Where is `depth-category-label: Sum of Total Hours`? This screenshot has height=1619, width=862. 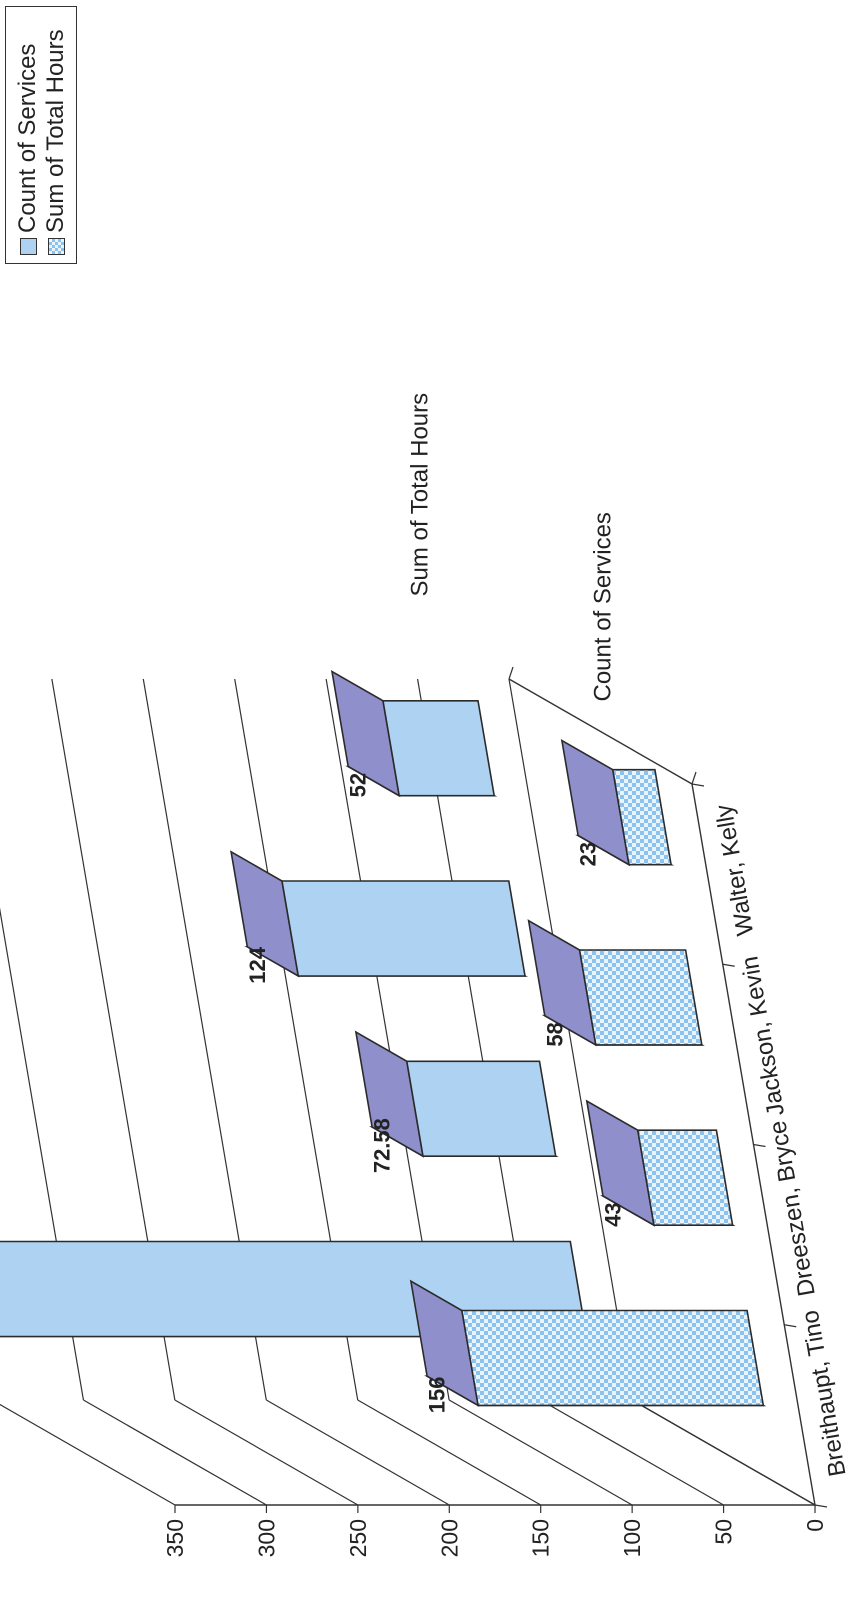 depth-category-label: Sum of Total Hours is located at coordinates (420, 495).